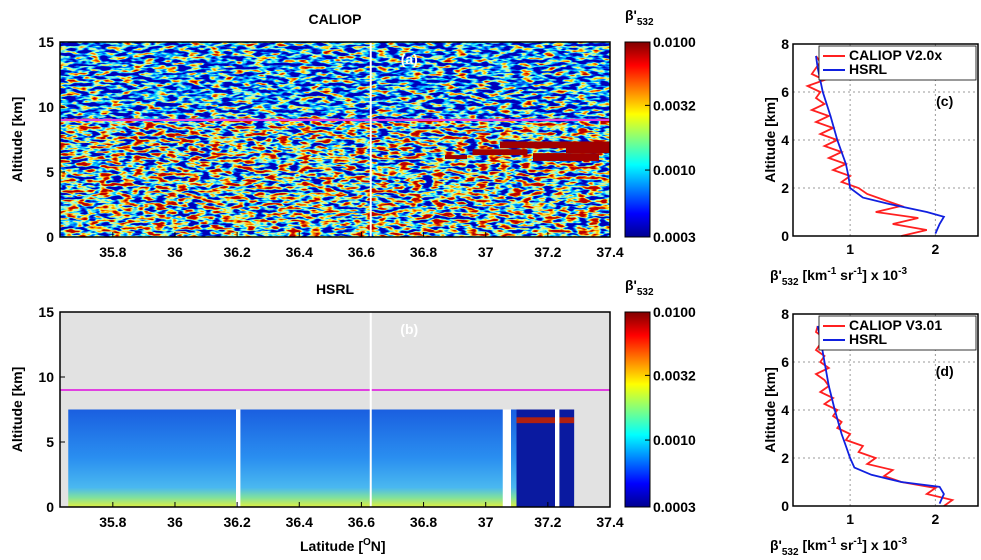 This screenshot has width=981, height=560. What do you see at coordinates (335, 289) in the screenshot?
I see `chart-title: HSRL` at bounding box center [335, 289].